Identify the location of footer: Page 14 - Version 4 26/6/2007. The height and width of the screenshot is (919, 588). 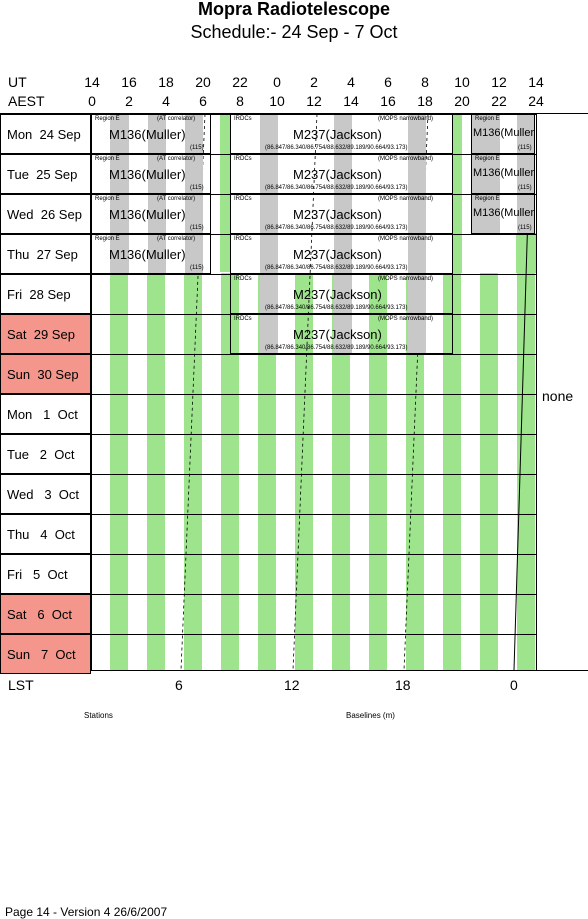
(86, 912).